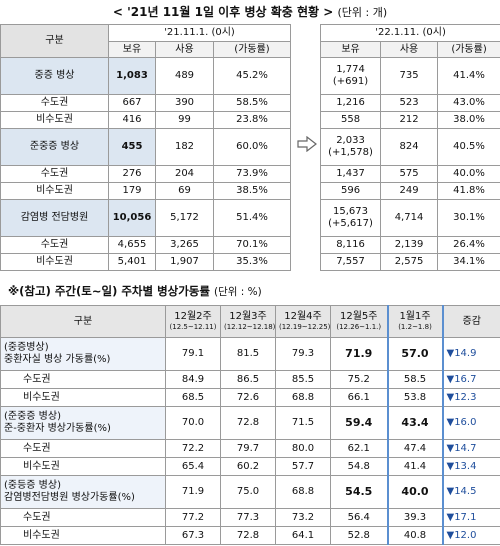 This screenshot has width=500, height=546. Describe the element at coordinates (303, 379) in the screenshot. I see `cell: 85.5` at that location.